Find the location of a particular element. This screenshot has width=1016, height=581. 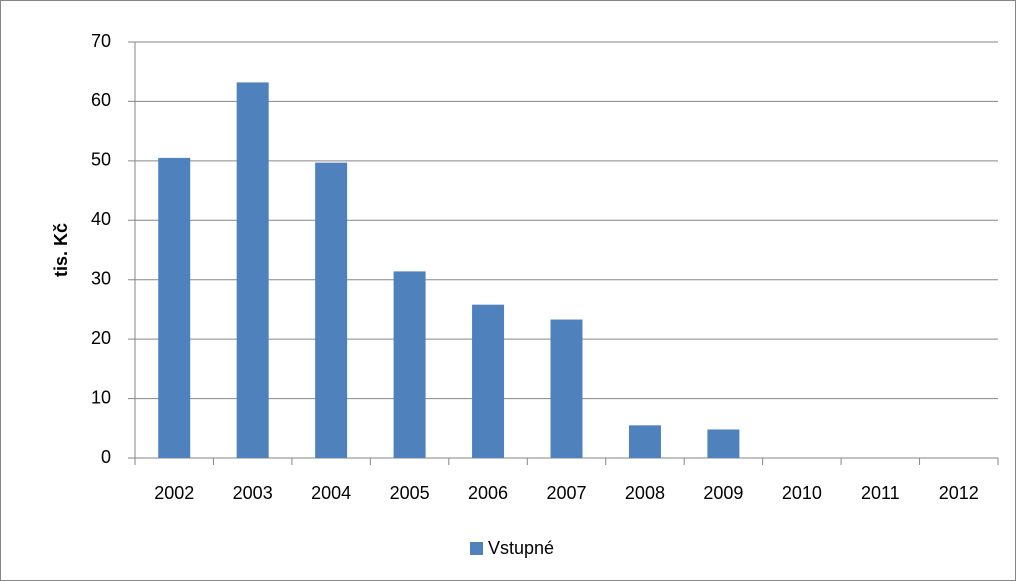

x-tick-label: 2005 is located at coordinates (410, 493).